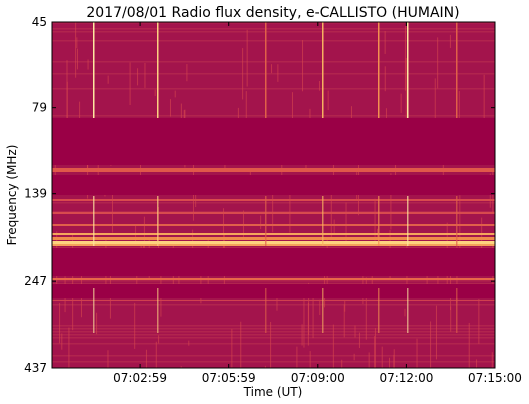 The image size is (529, 404). What do you see at coordinates (273, 392) in the screenshot?
I see `x-axis-label: Time (UT)` at bounding box center [273, 392].